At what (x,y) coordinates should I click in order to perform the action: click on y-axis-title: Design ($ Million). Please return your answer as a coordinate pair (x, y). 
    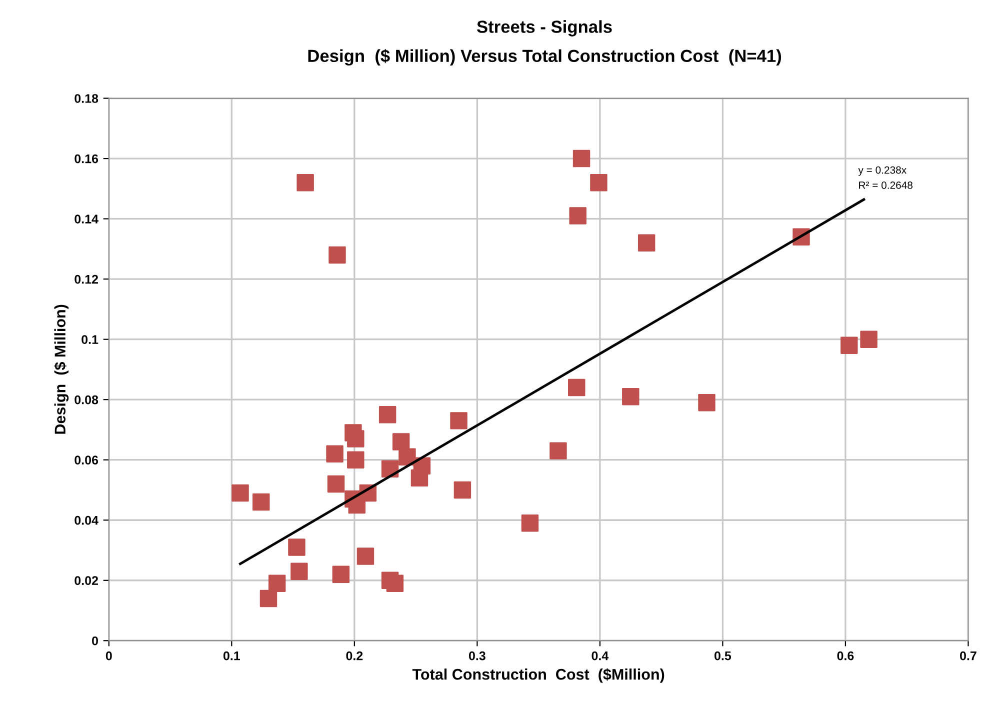
    Looking at the image, I should click on (61, 369).